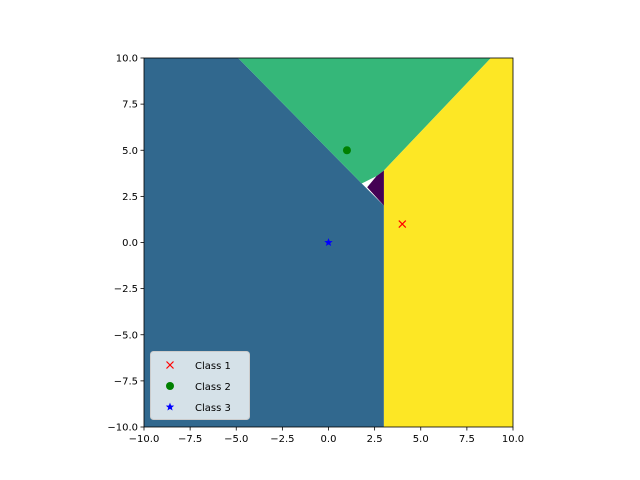 The width and height of the screenshot is (640, 480). What do you see at coordinates (467, 439) in the screenshot?
I see `x-tick-label: 7.5` at bounding box center [467, 439].